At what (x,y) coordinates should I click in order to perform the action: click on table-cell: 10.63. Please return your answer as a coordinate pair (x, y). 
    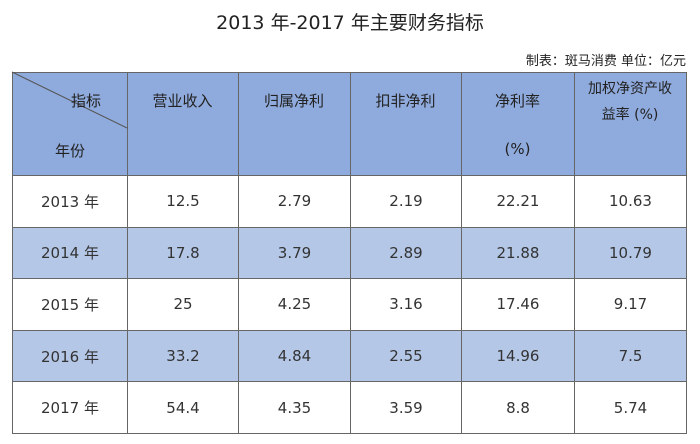
    Looking at the image, I should click on (630, 201).